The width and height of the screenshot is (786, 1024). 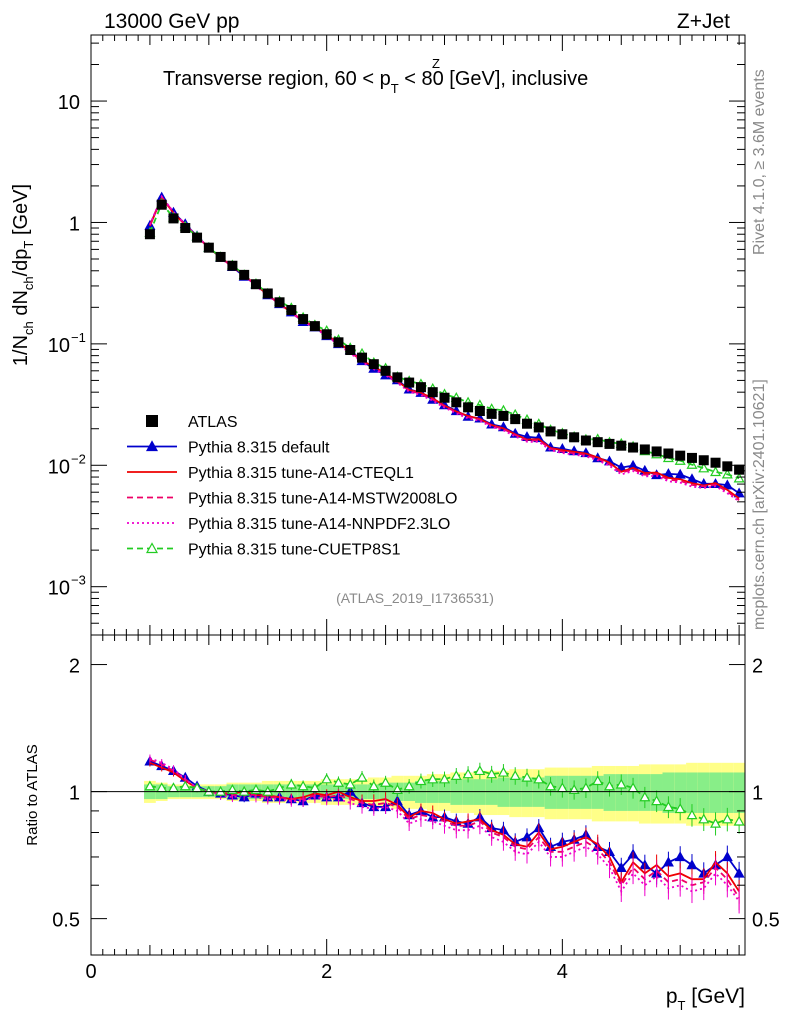 What do you see at coordinates (152, 548) in the screenshot?
I see `legend-triangle-cuetp8s1` at bounding box center [152, 548].